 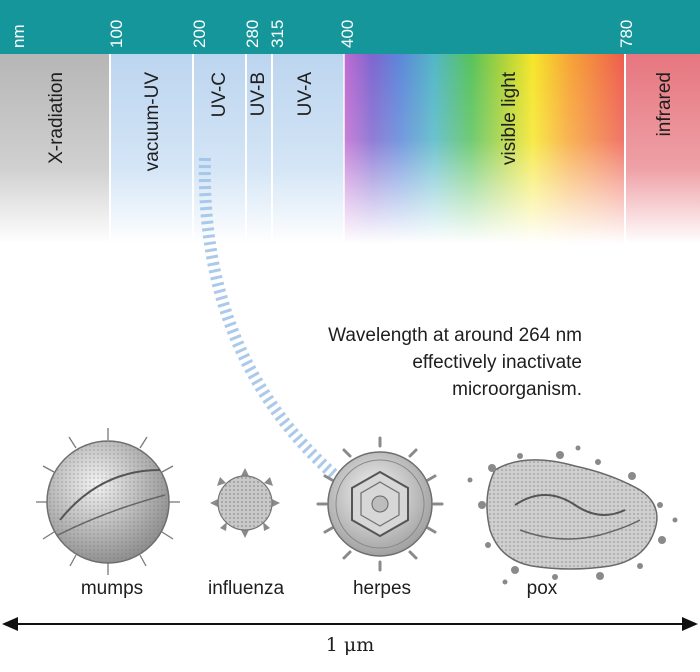 I want to click on caption-line-1: Wavelength at around 264 nm, so click(x=455, y=335).